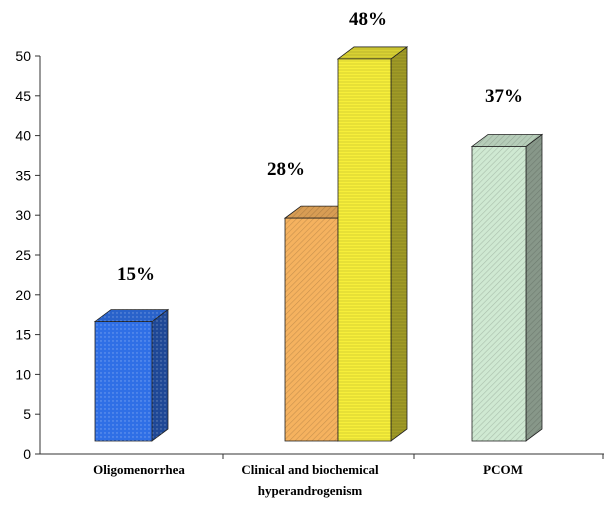  Describe the element at coordinates (23, 56) in the screenshot. I see `y-tick-label: 50` at that location.